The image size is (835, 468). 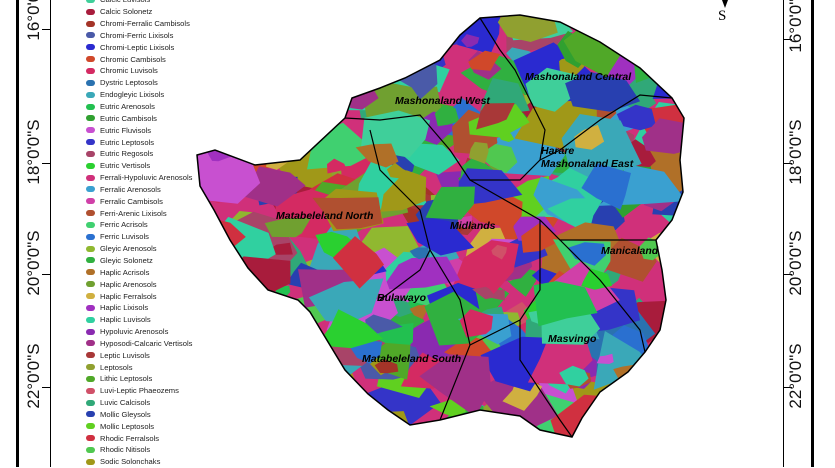 I want to click on legend-label: Ferralic Cambisols, so click(x=131, y=201).